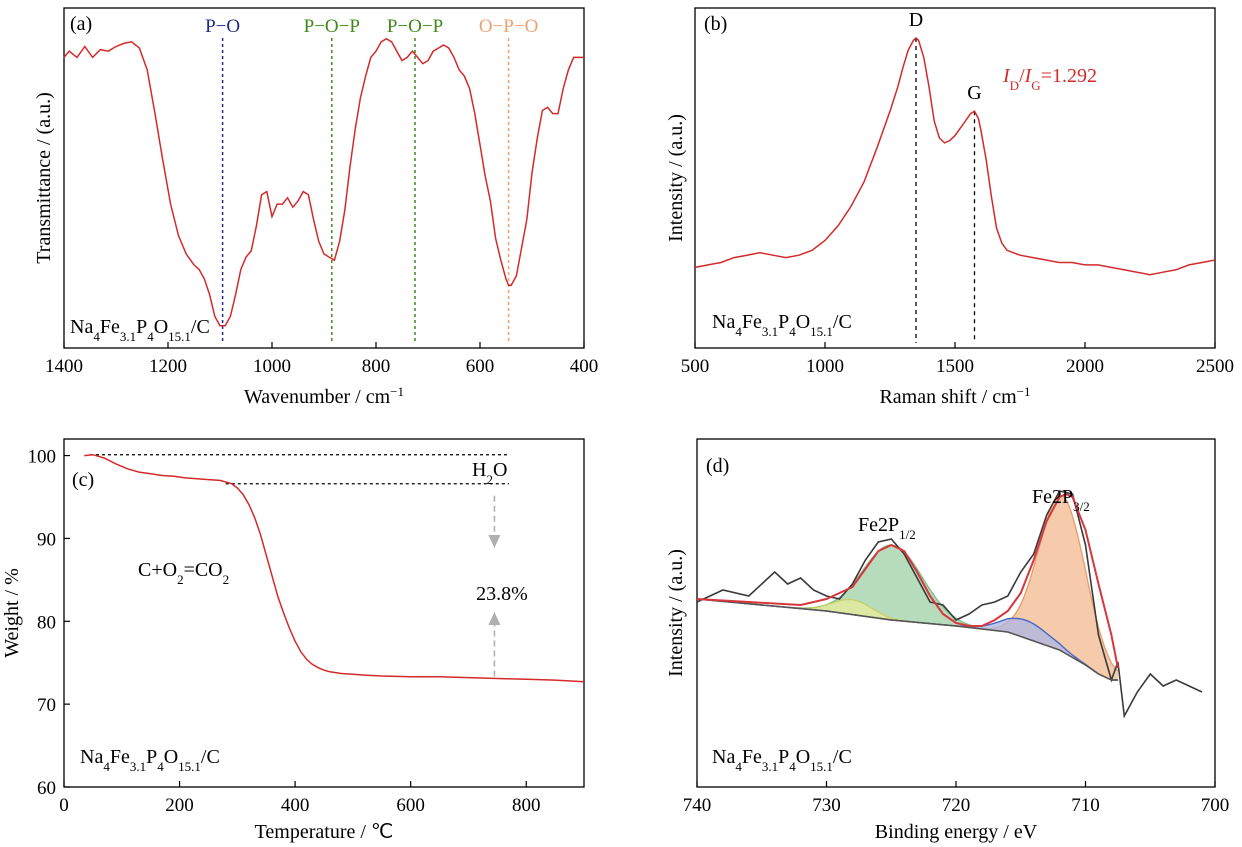  What do you see at coordinates (916, 20) in the screenshot?
I see `peak-label-b: D` at bounding box center [916, 20].